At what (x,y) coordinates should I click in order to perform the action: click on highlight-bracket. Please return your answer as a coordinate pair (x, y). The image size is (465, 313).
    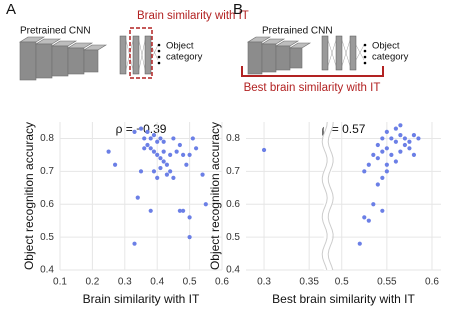
    Looking at the image, I should click on (312, 71).